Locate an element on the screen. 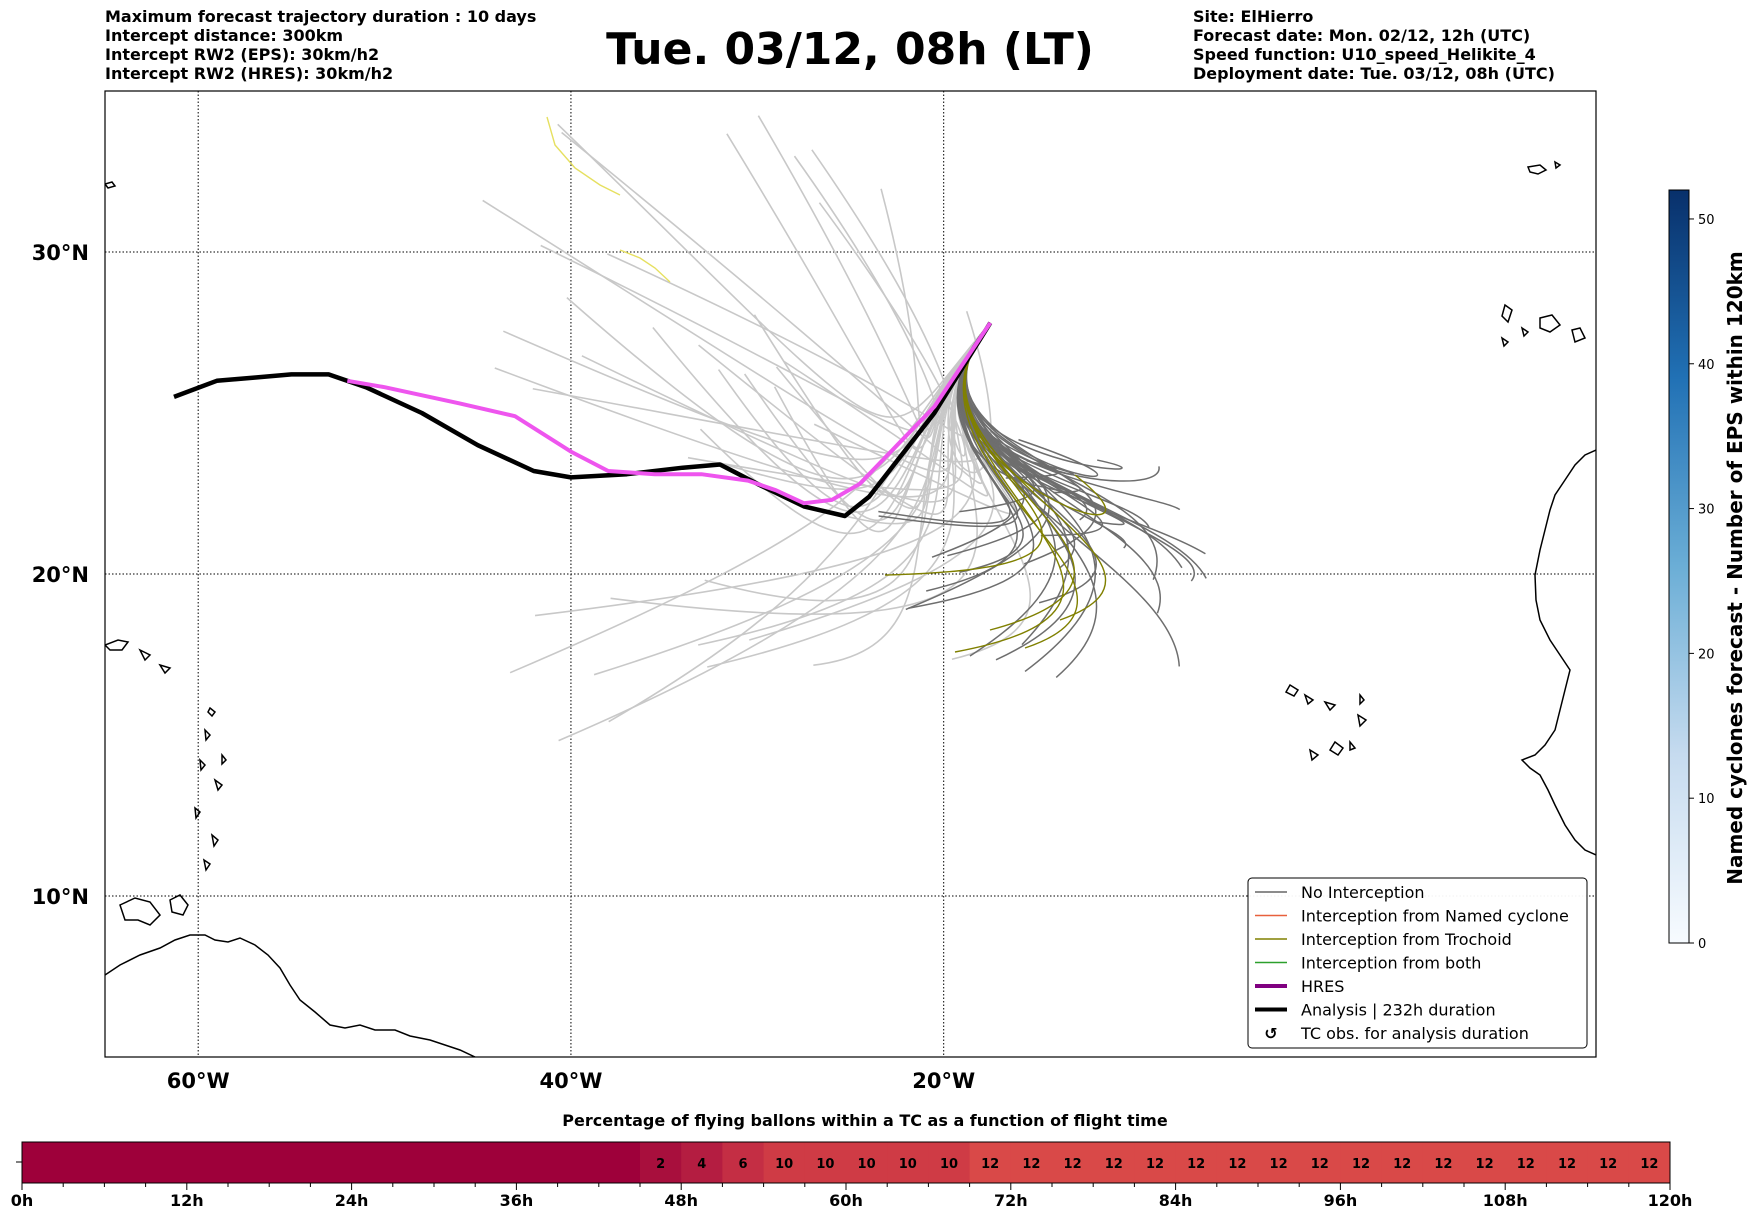 Image resolution: width=1748 pixels, height=1213 pixels. lat-tick-label: 10°N is located at coordinates (60, 897).